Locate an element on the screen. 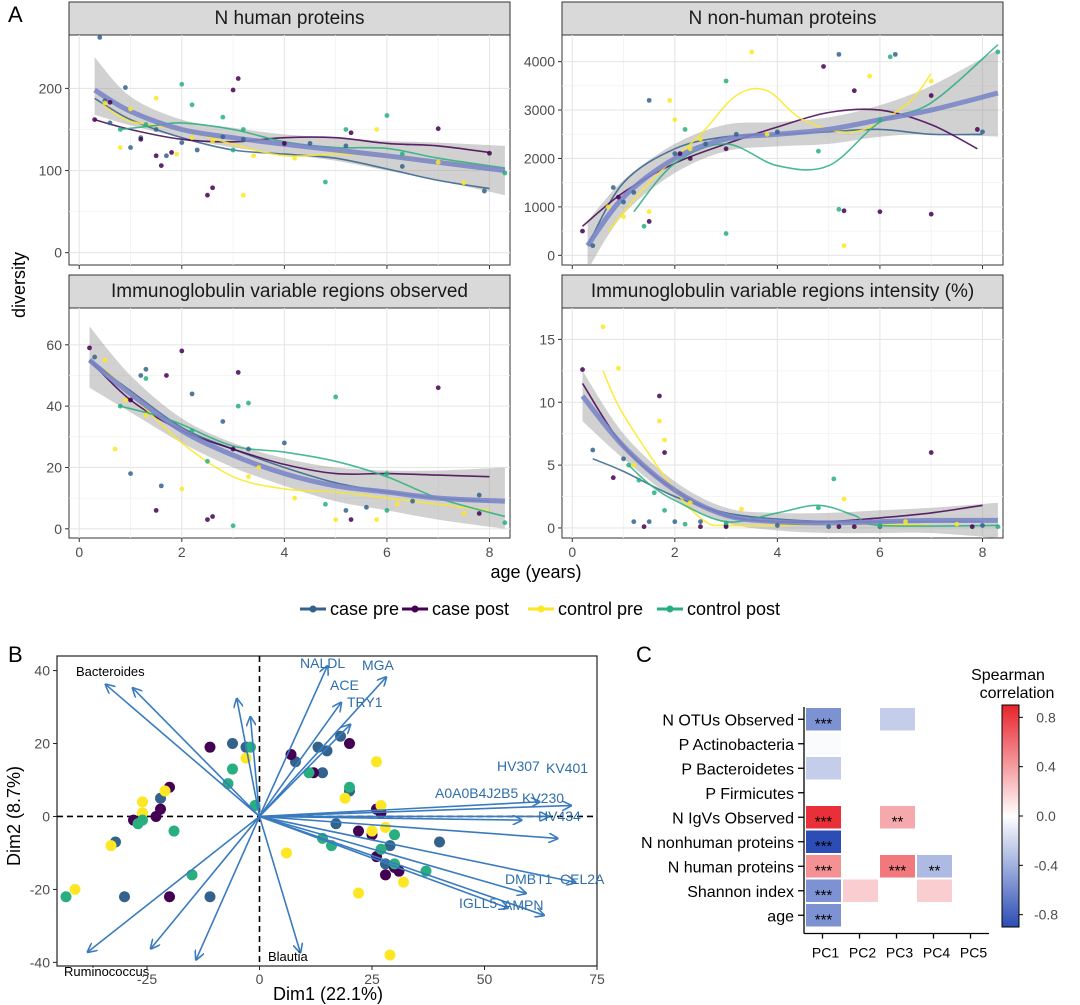  y-tick-label: 60 is located at coordinates (54, 345).